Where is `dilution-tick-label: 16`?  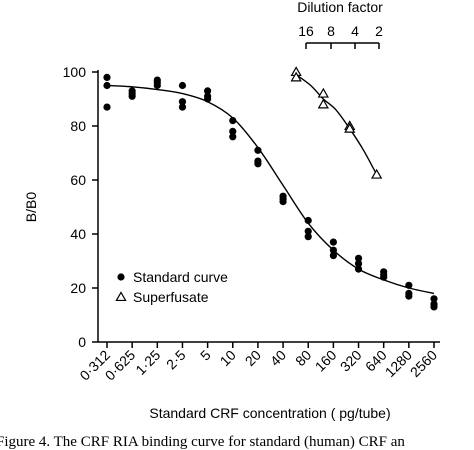
dilution-tick-label: 16 is located at coordinates (306, 31).